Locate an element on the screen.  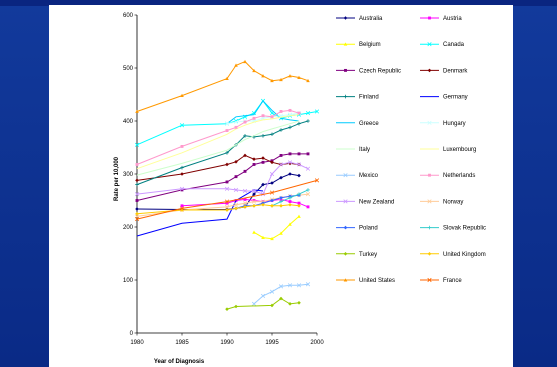
legend-item-turkey: Turkey is located at coordinates (356, 255).